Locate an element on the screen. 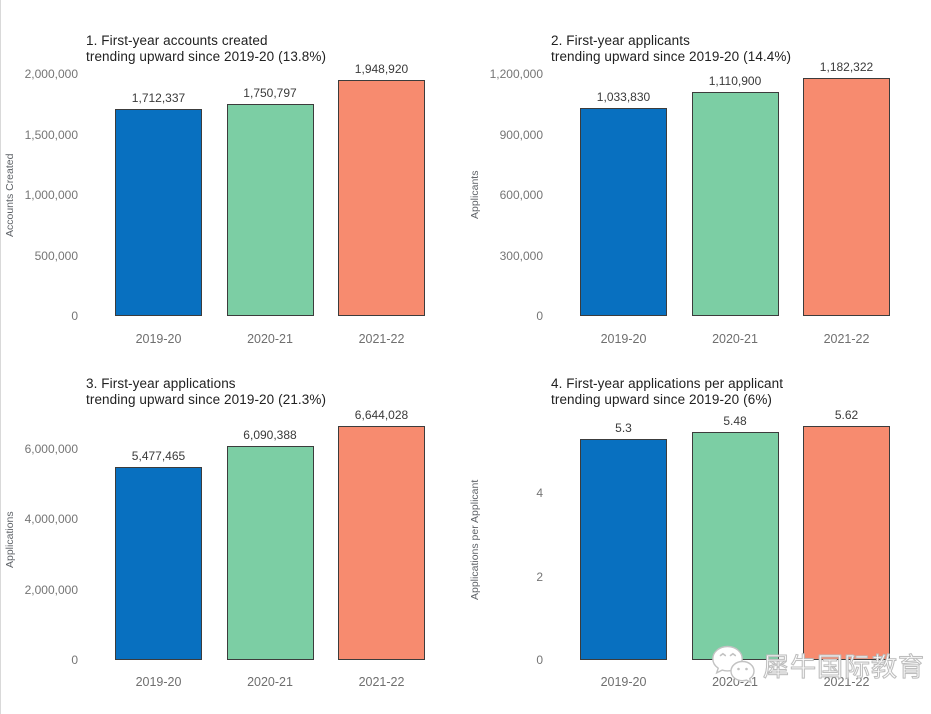 Image resolution: width=931 pixels, height=714 pixels. bar-value-label: 1,750,797 is located at coordinates (270, 93).